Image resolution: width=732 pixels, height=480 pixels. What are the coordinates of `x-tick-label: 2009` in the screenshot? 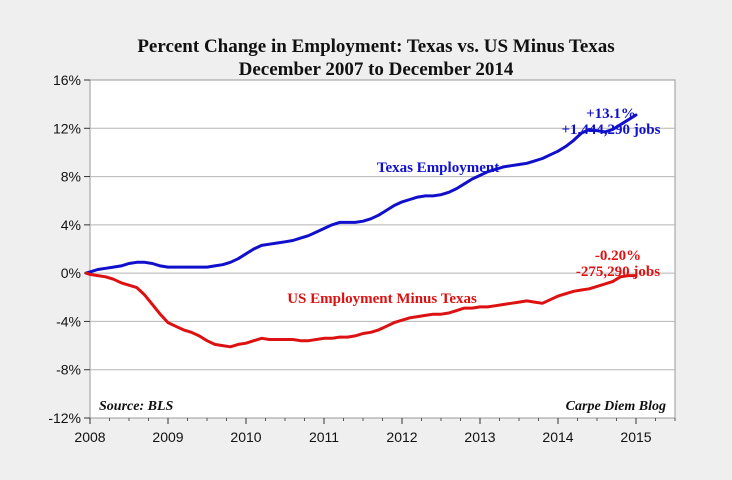 It's located at (167, 437).